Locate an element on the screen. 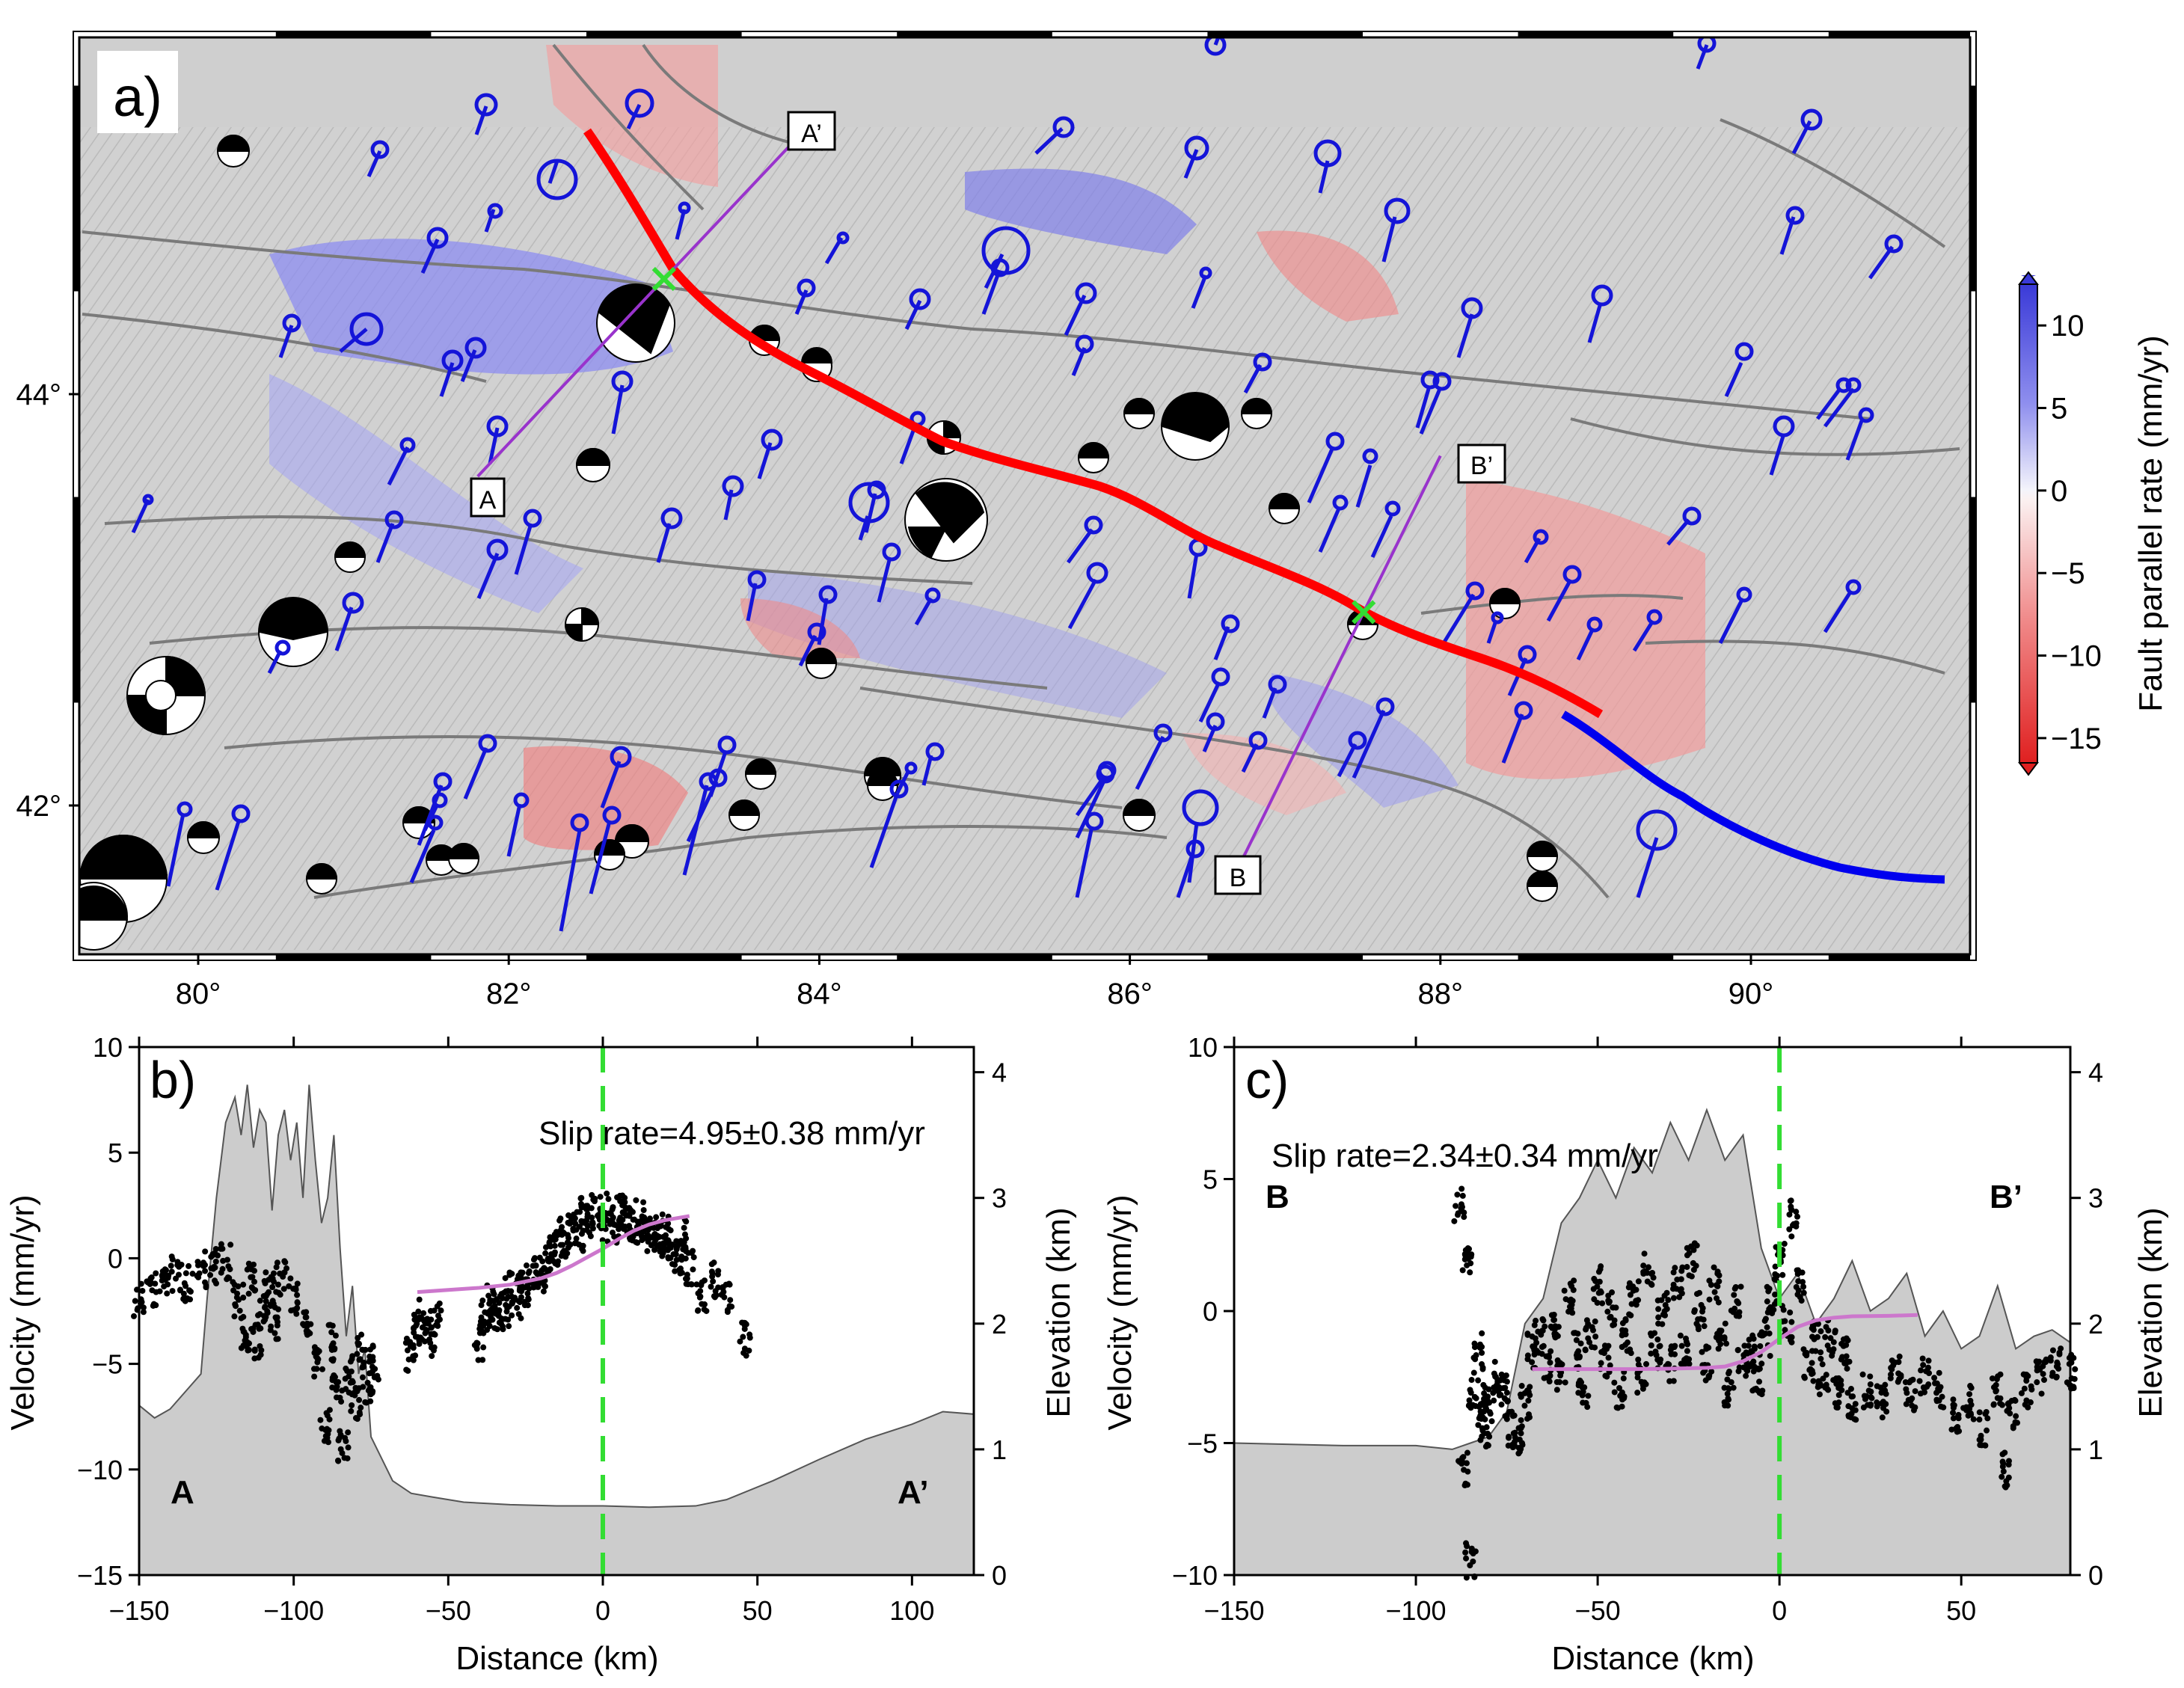 The width and height of the screenshot is (2184, 1688). panel-c-label: c) is located at coordinates (1267, 1080).